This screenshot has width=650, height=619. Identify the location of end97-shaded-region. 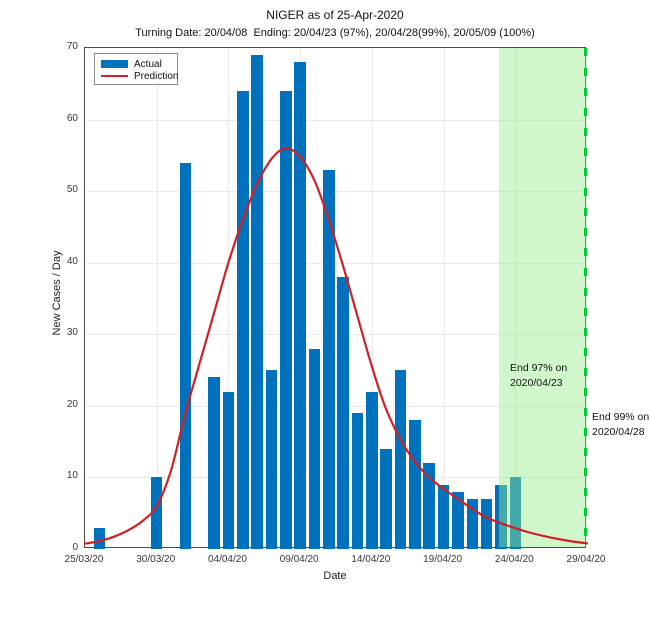
(542, 297).